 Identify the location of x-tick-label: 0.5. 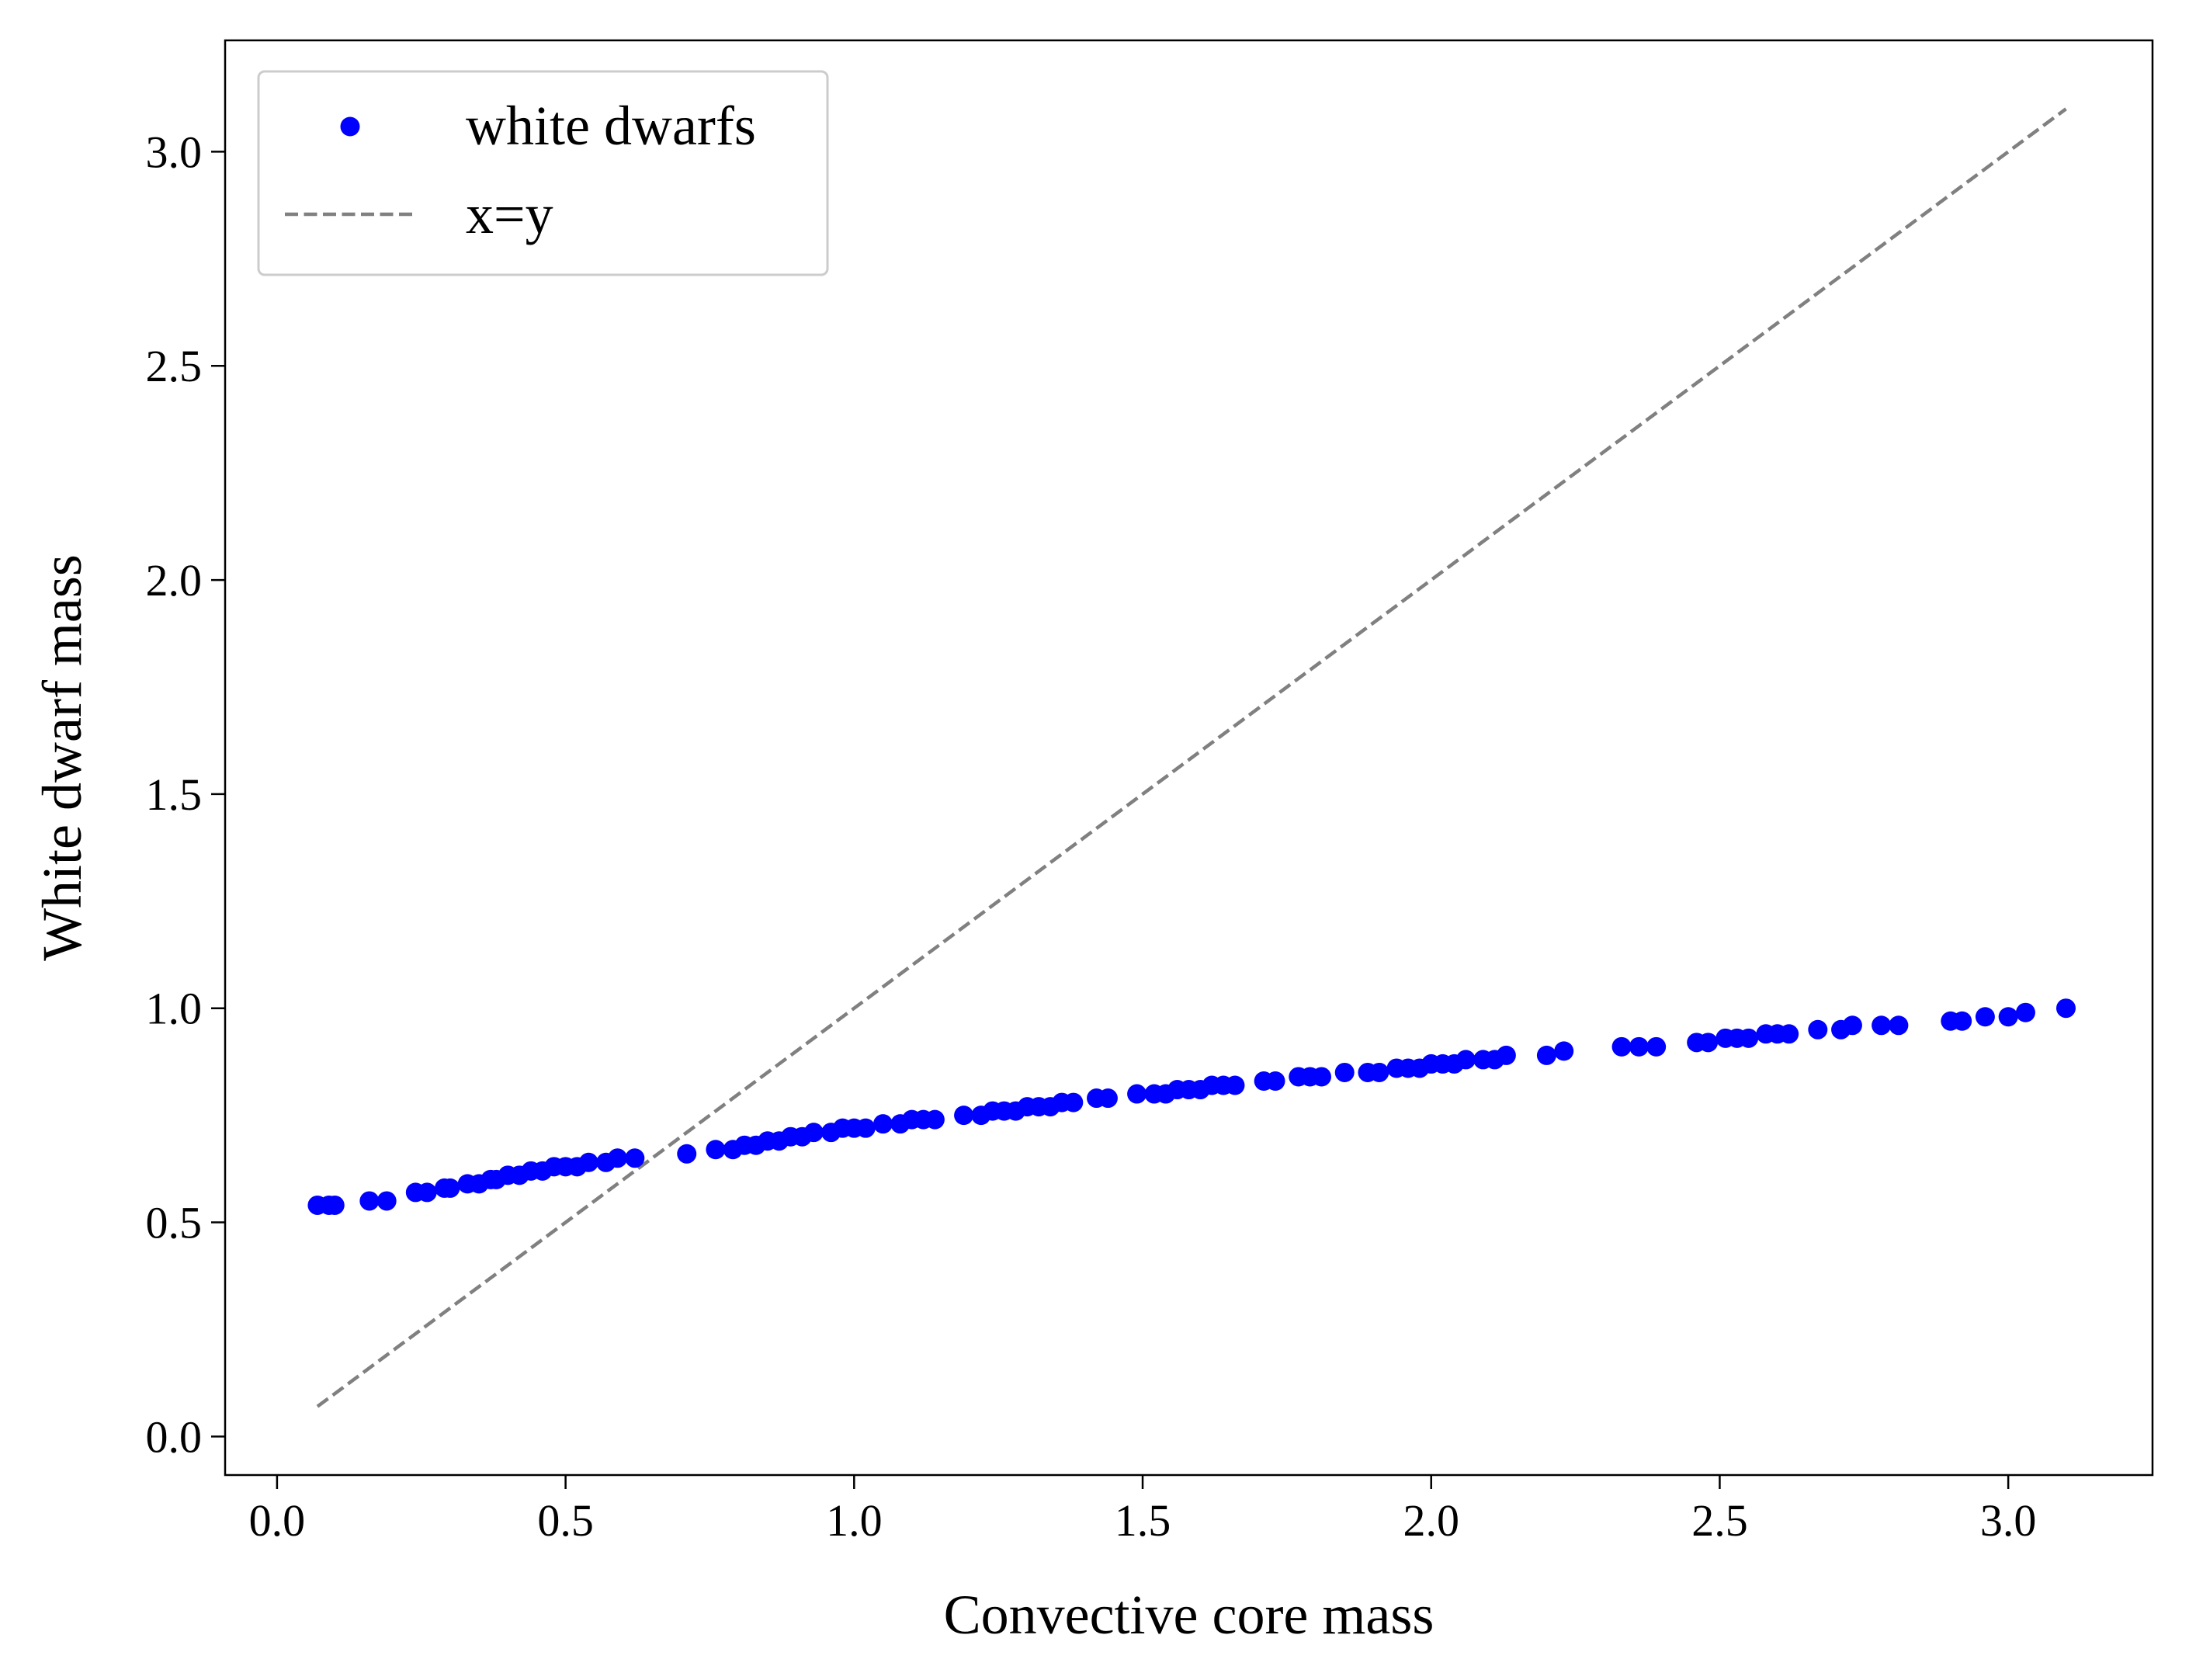
(565, 1520).